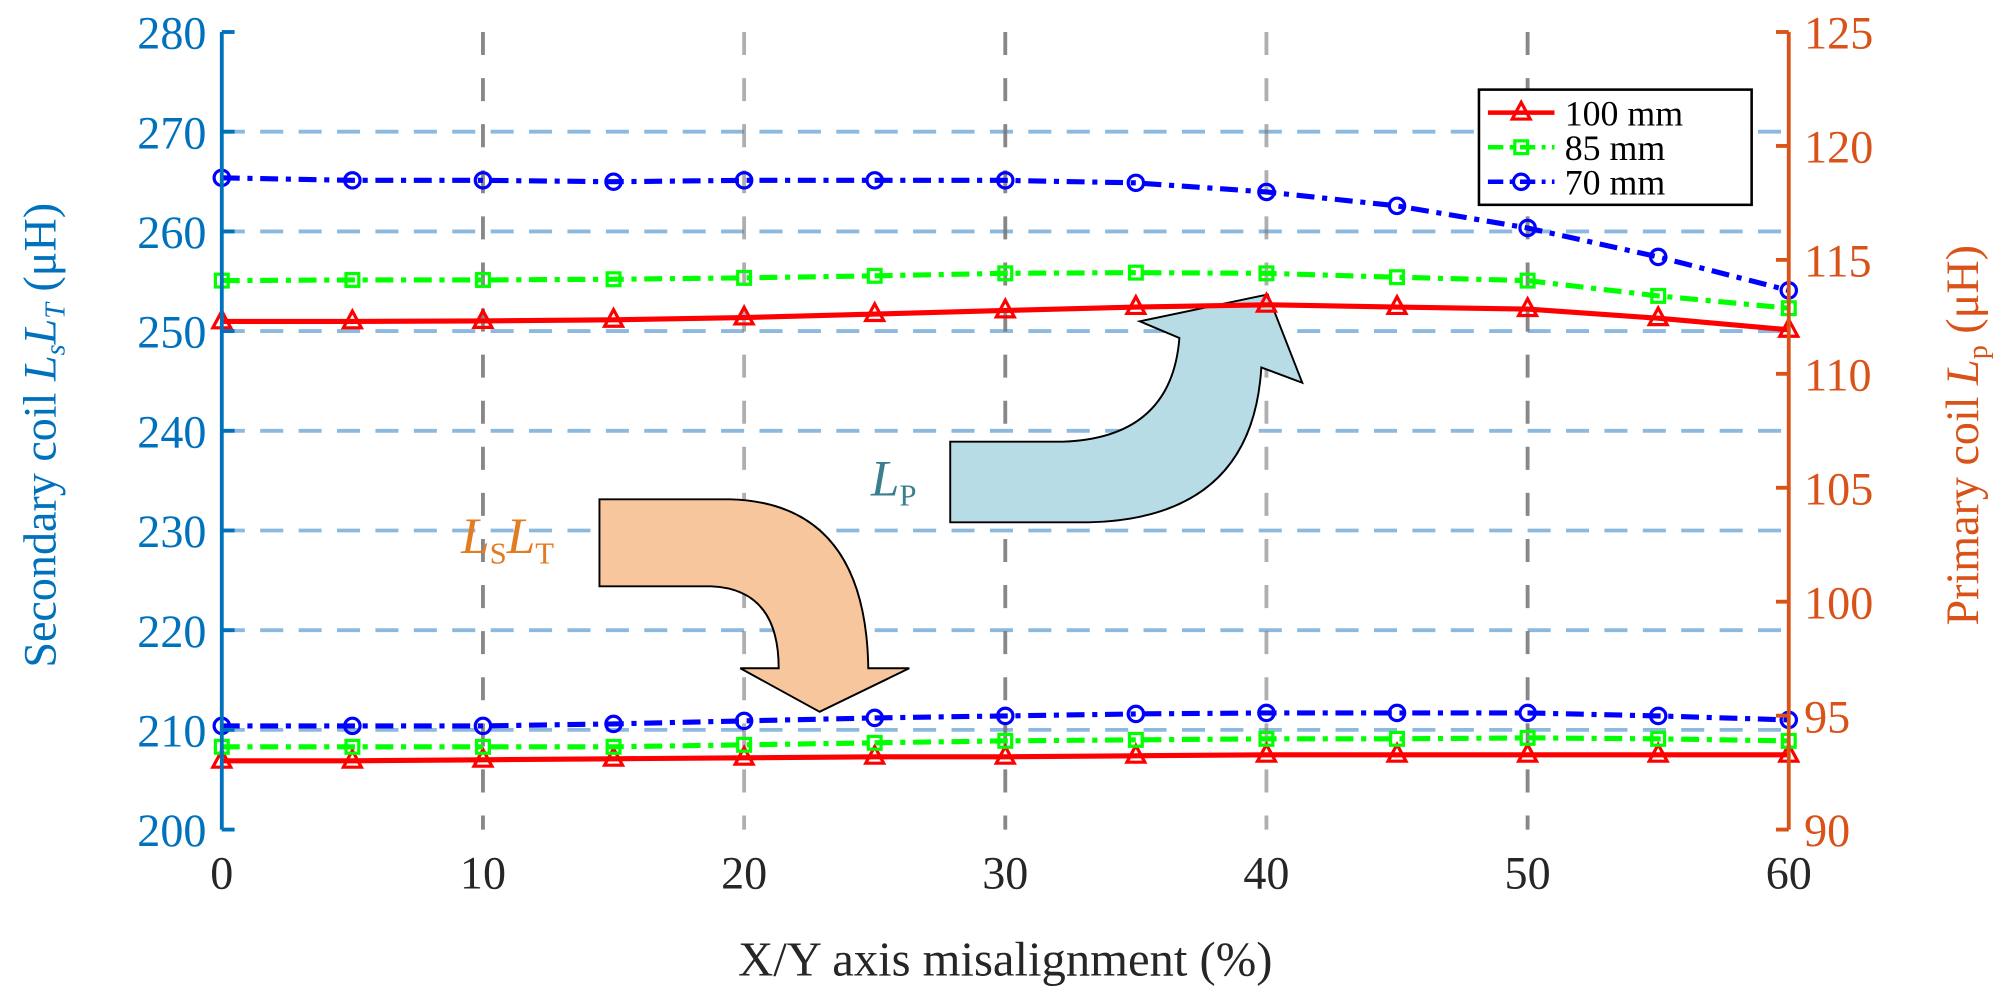  Describe the element at coordinates (1266, 872) in the screenshot. I see `x-tick-label: 40` at that location.